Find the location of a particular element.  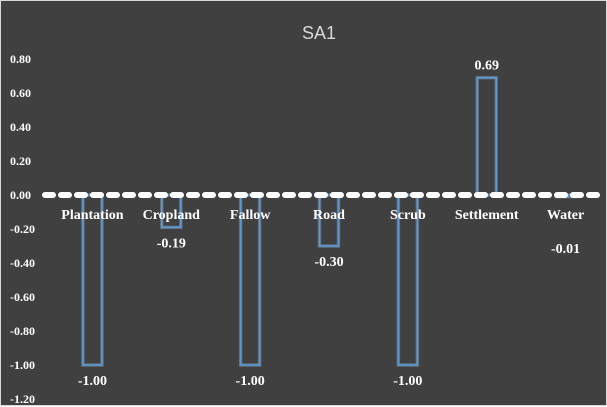

y-tick-label: -1.00 is located at coordinates (22, 365).